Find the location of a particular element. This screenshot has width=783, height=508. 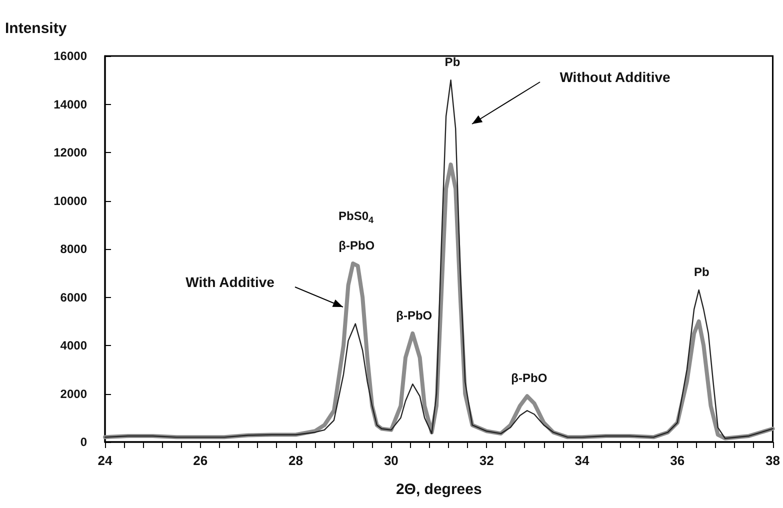

x-tick-label: 36 is located at coordinates (677, 460).